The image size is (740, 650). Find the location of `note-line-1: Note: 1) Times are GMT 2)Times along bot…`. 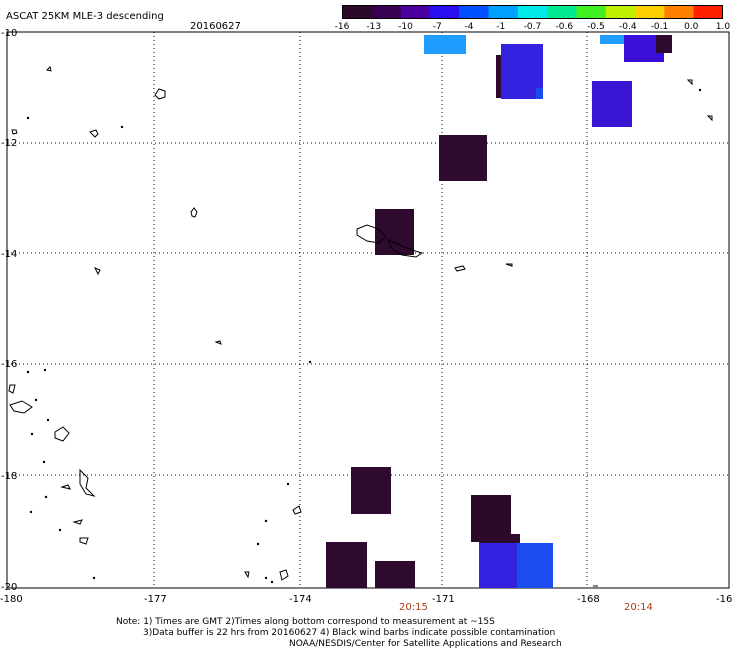

note-line-1: Note: 1) Times are GMT 2)Times along bot… is located at coordinates (305, 622).